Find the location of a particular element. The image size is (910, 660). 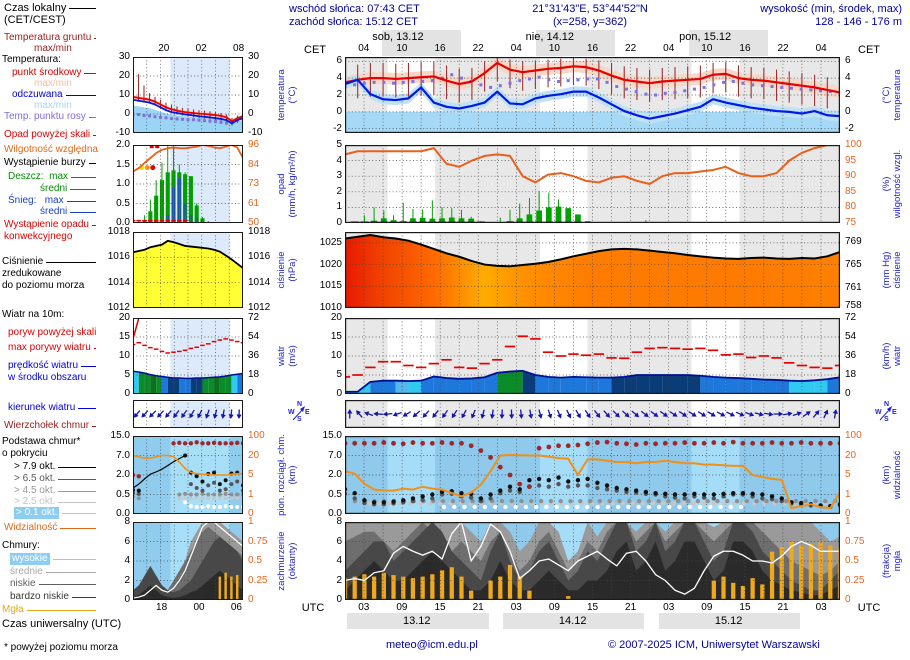

y-tick-right: 0.25 is located at coordinates (258, 580).